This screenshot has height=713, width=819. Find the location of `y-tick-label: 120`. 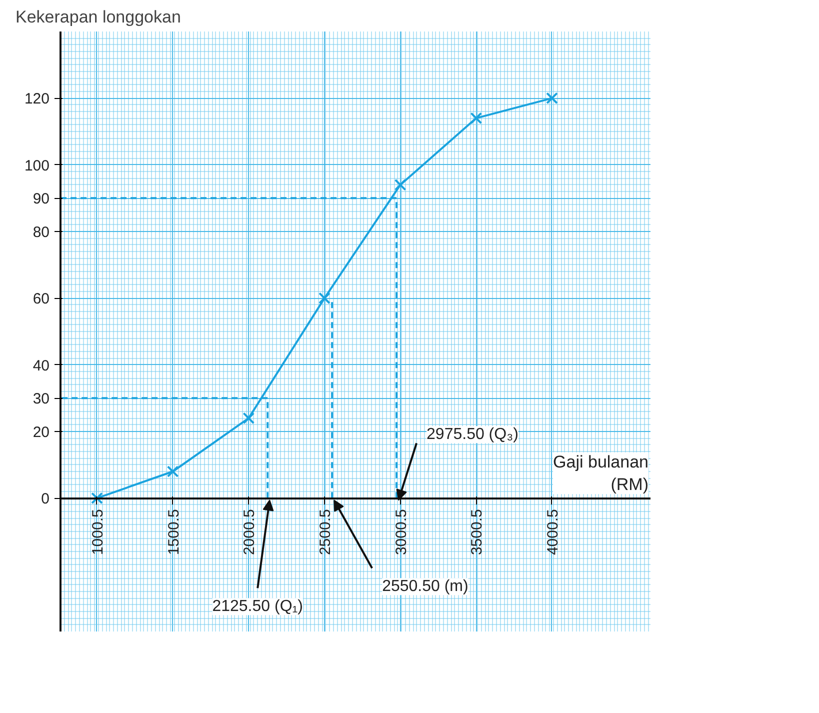

y-tick-label: 120 is located at coordinates (37, 99).